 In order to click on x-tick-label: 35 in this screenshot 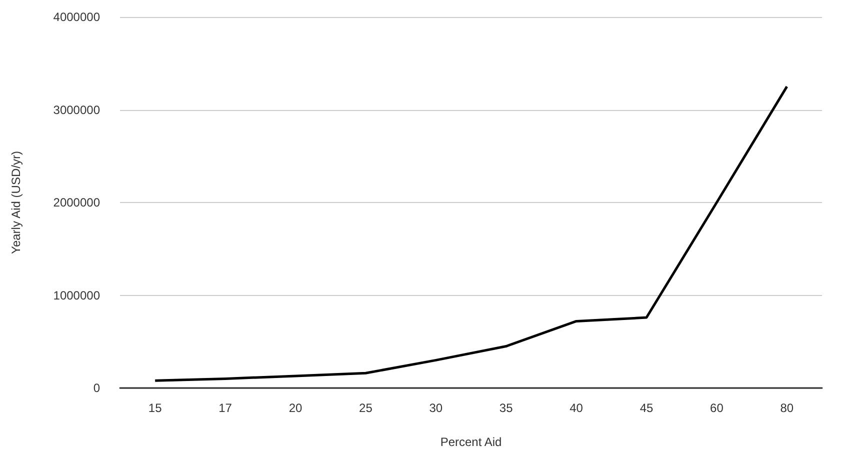, I will do `click(506, 408)`.